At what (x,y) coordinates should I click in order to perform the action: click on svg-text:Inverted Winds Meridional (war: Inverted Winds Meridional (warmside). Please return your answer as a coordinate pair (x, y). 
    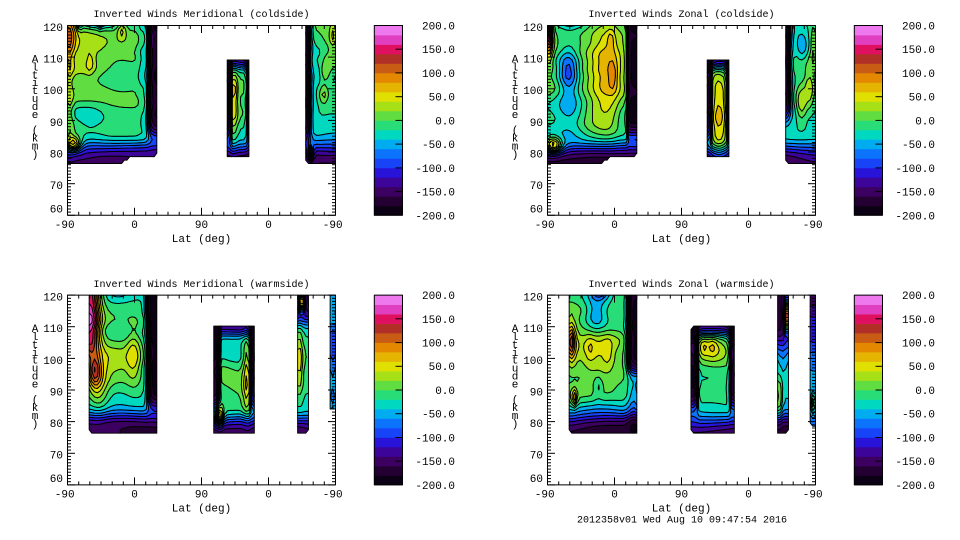
    Looking at the image, I should click on (201, 285).